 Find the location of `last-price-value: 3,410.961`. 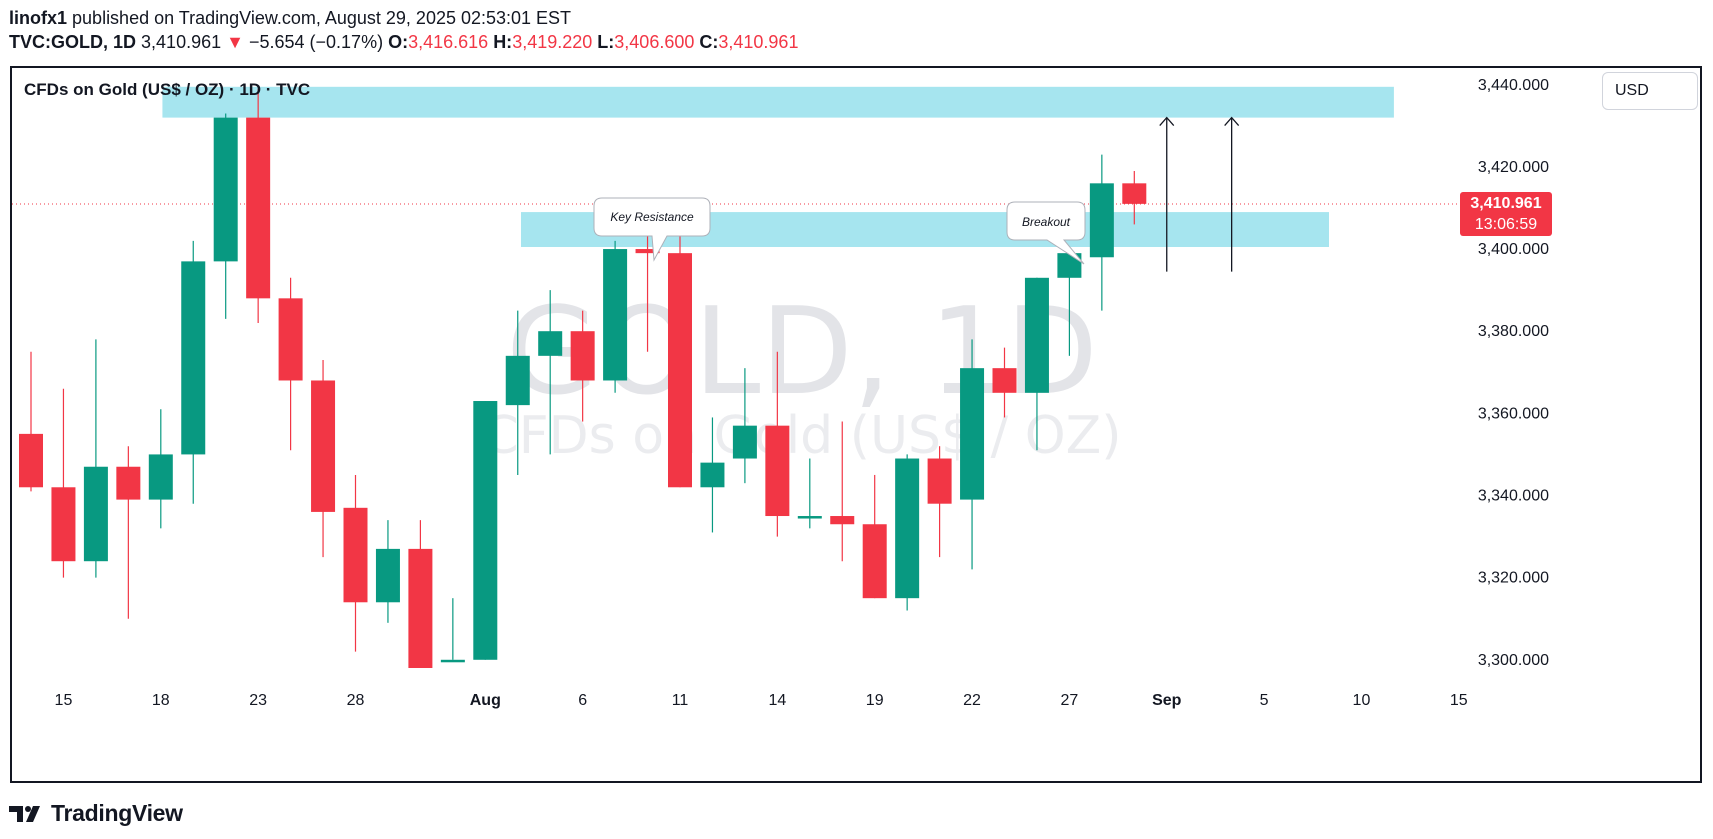

last-price-value: 3,410.961 is located at coordinates (1505, 203).